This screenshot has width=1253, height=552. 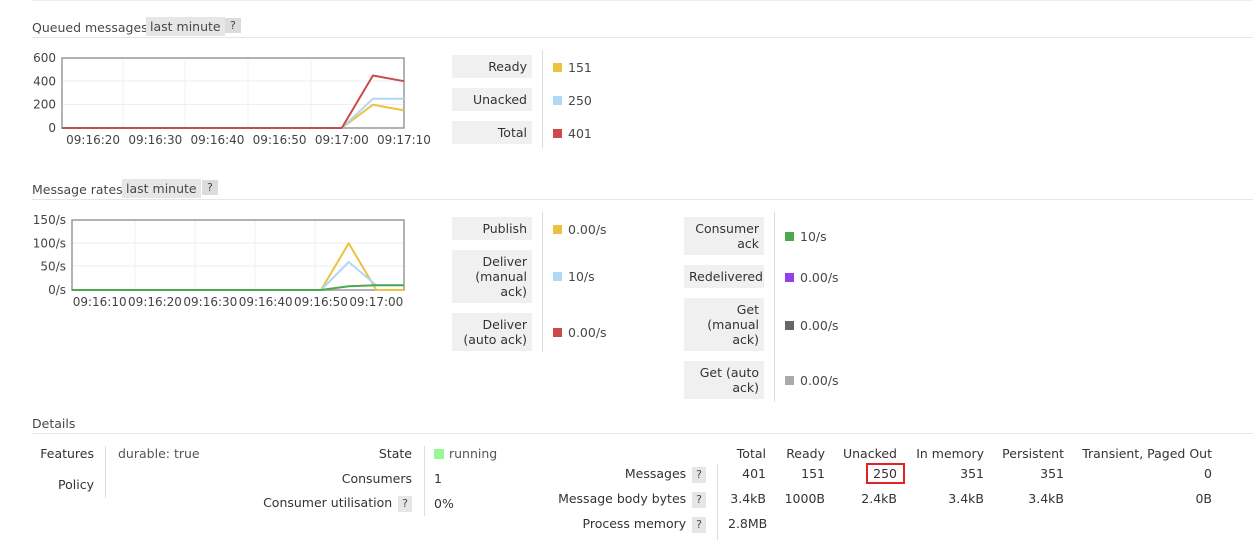 I want to click on queued-ytick: 600, so click(x=44, y=58).